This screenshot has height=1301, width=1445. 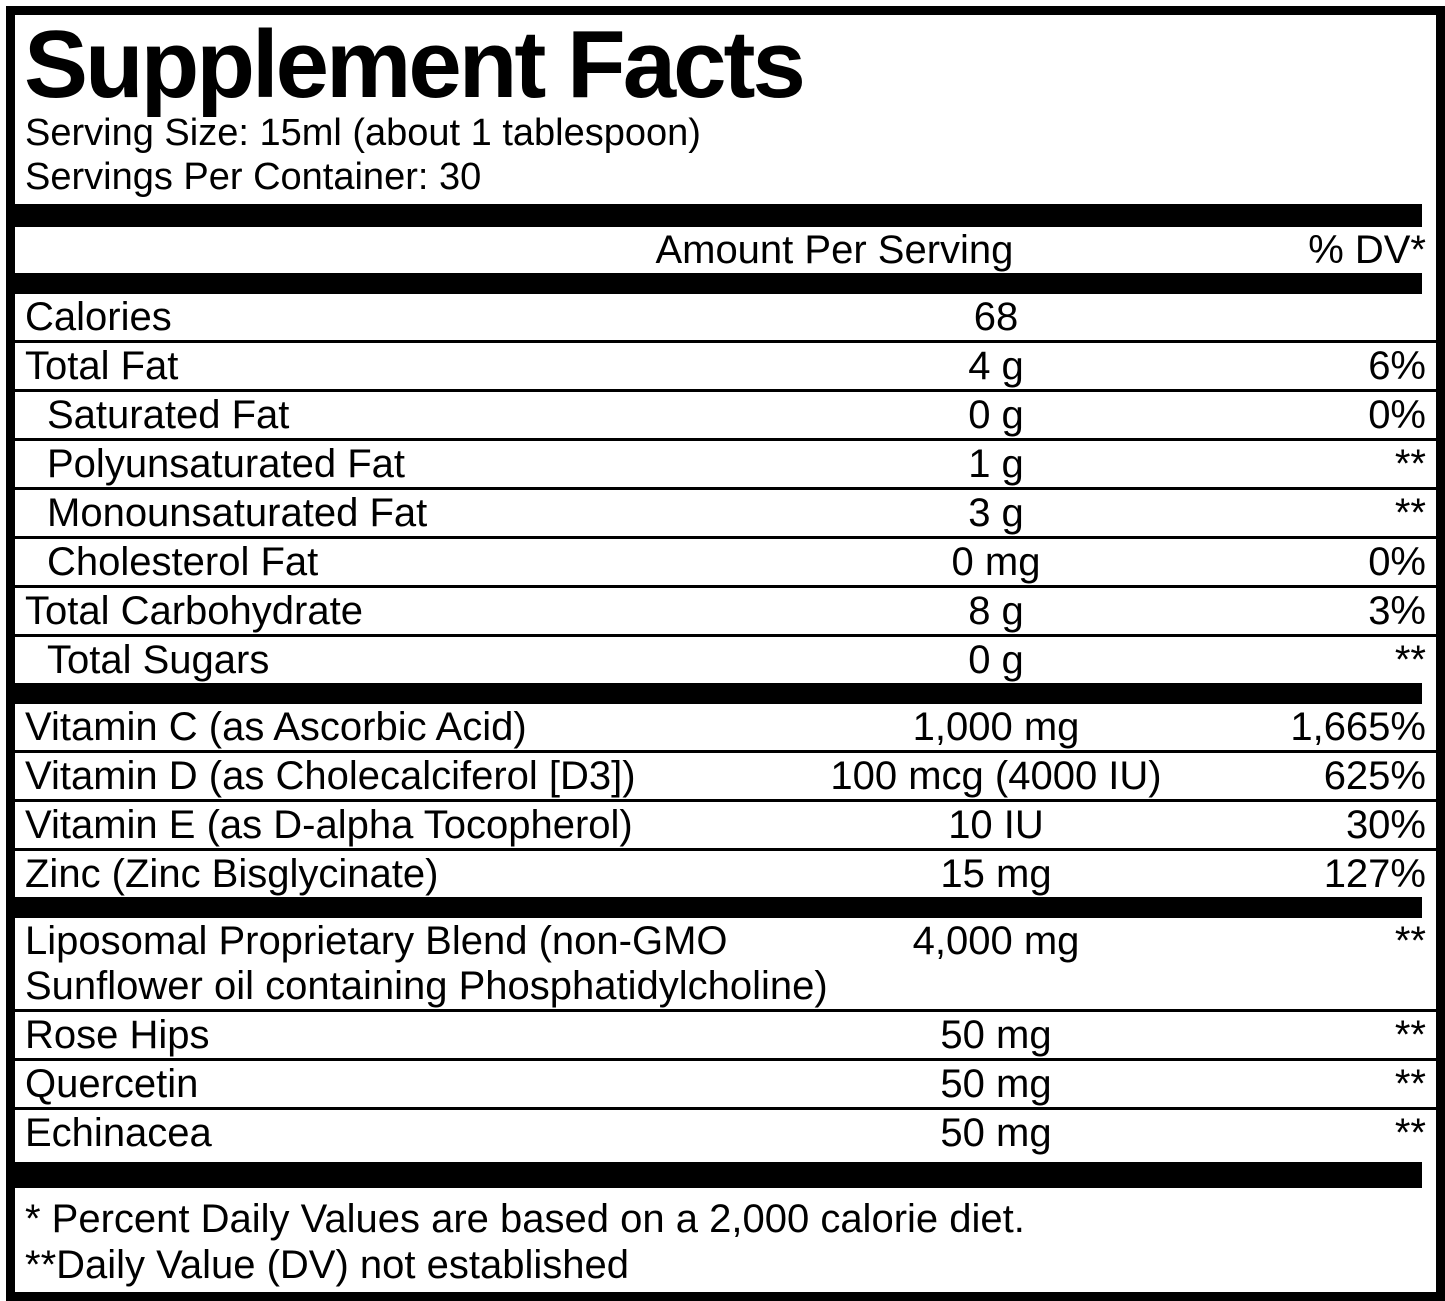 What do you see at coordinates (996, 464) in the screenshot?
I see `row-amount: 1 g` at bounding box center [996, 464].